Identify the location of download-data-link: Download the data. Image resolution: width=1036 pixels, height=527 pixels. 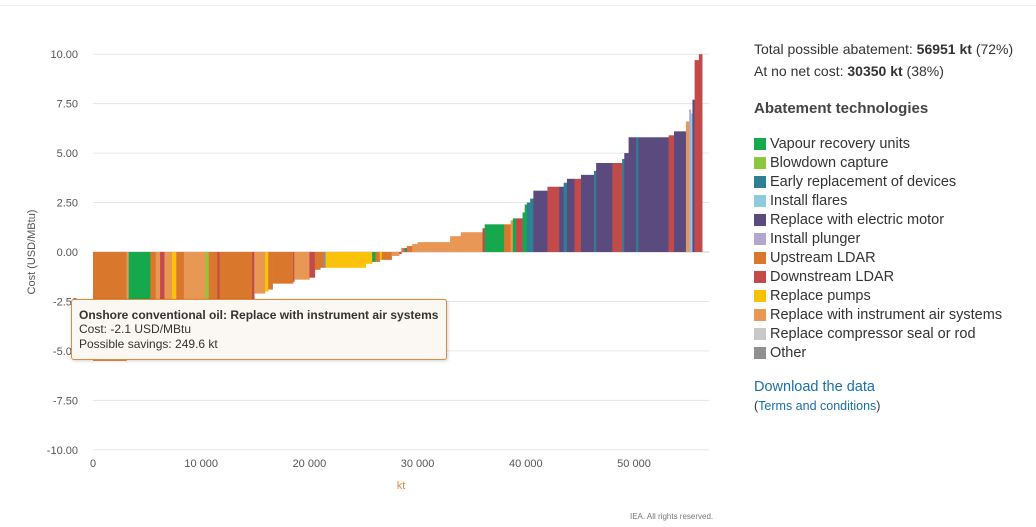
(814, 387).